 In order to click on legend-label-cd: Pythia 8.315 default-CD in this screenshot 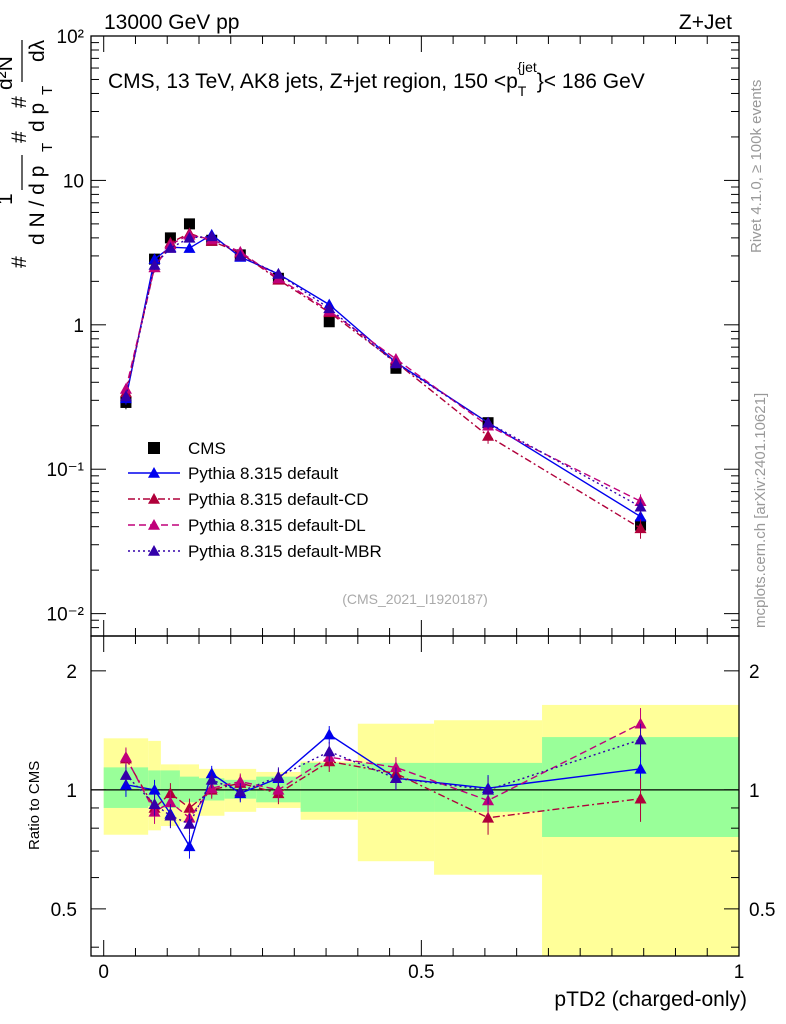, I will do `click(278, 499)`.